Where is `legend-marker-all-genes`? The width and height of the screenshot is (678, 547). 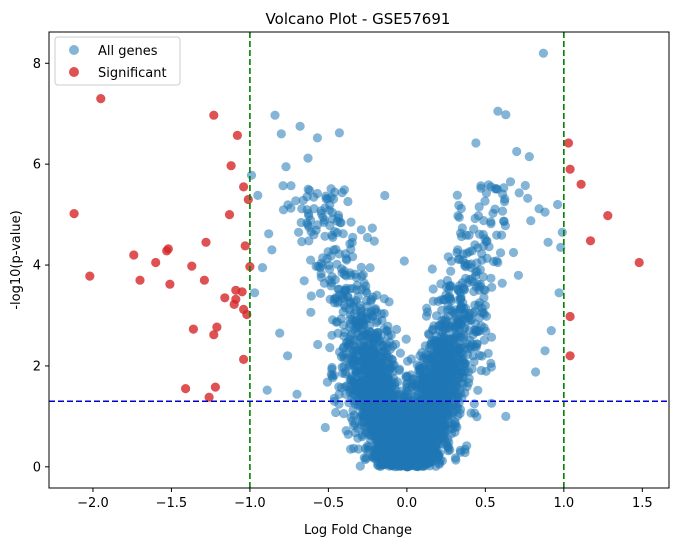
legend-marker-all-genes is located at coordinates (74, 50).